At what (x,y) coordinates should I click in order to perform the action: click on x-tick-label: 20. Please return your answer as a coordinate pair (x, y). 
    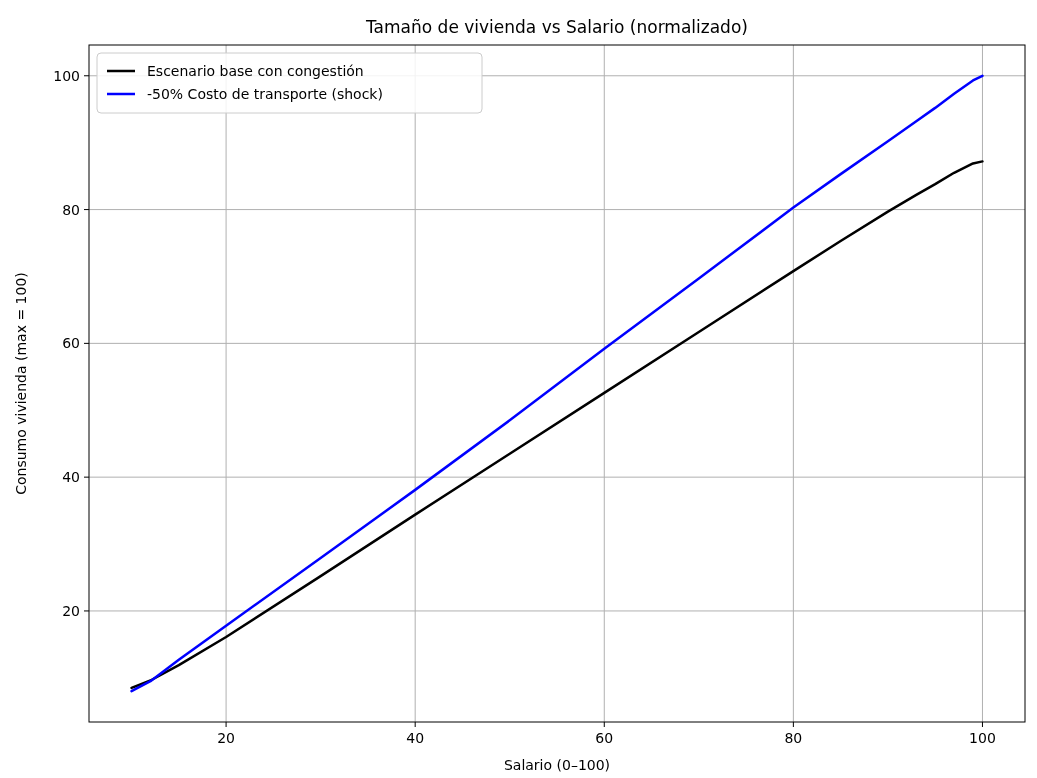
    Looking at the image, I should click on (226, 738).